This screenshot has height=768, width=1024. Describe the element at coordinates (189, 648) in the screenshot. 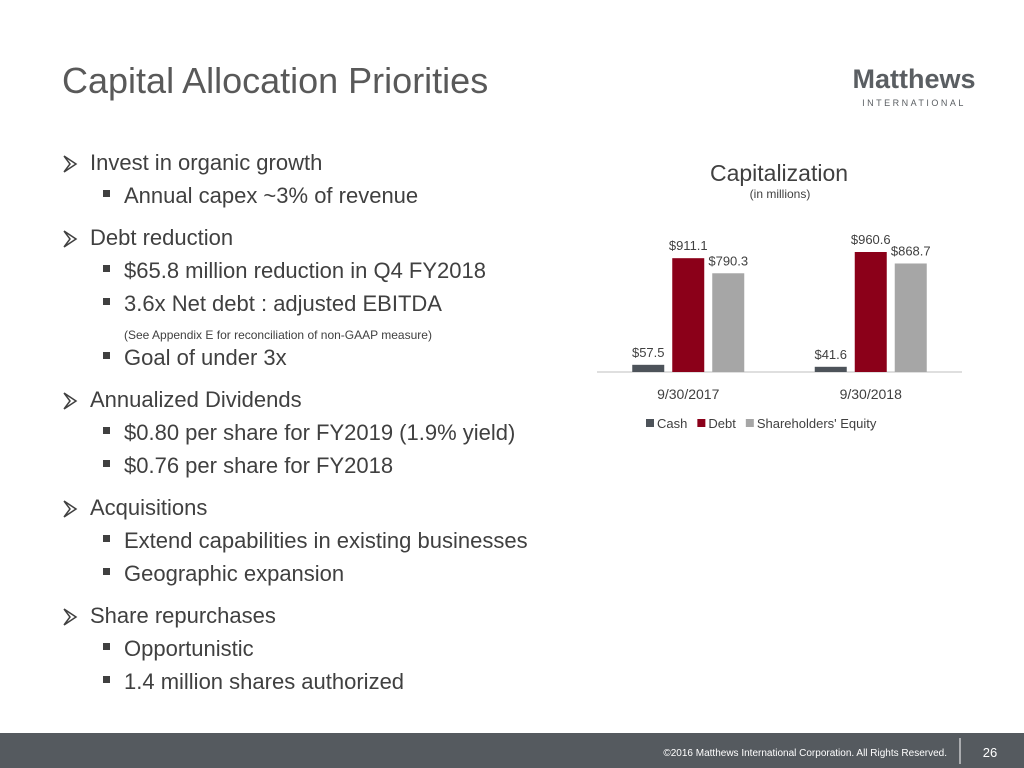

I see `sub-bullet-text: Opportunistic` at that location.